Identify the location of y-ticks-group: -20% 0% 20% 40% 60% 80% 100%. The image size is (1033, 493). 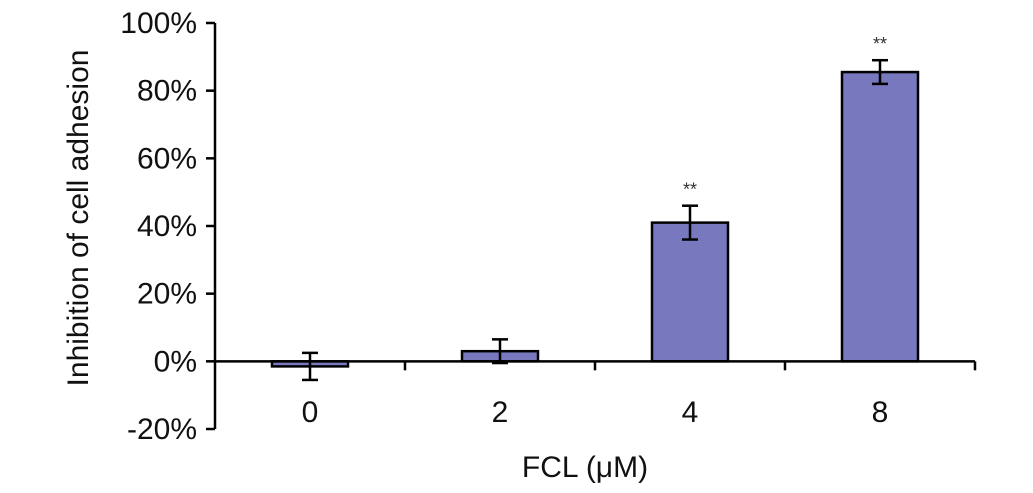
(167, 226).